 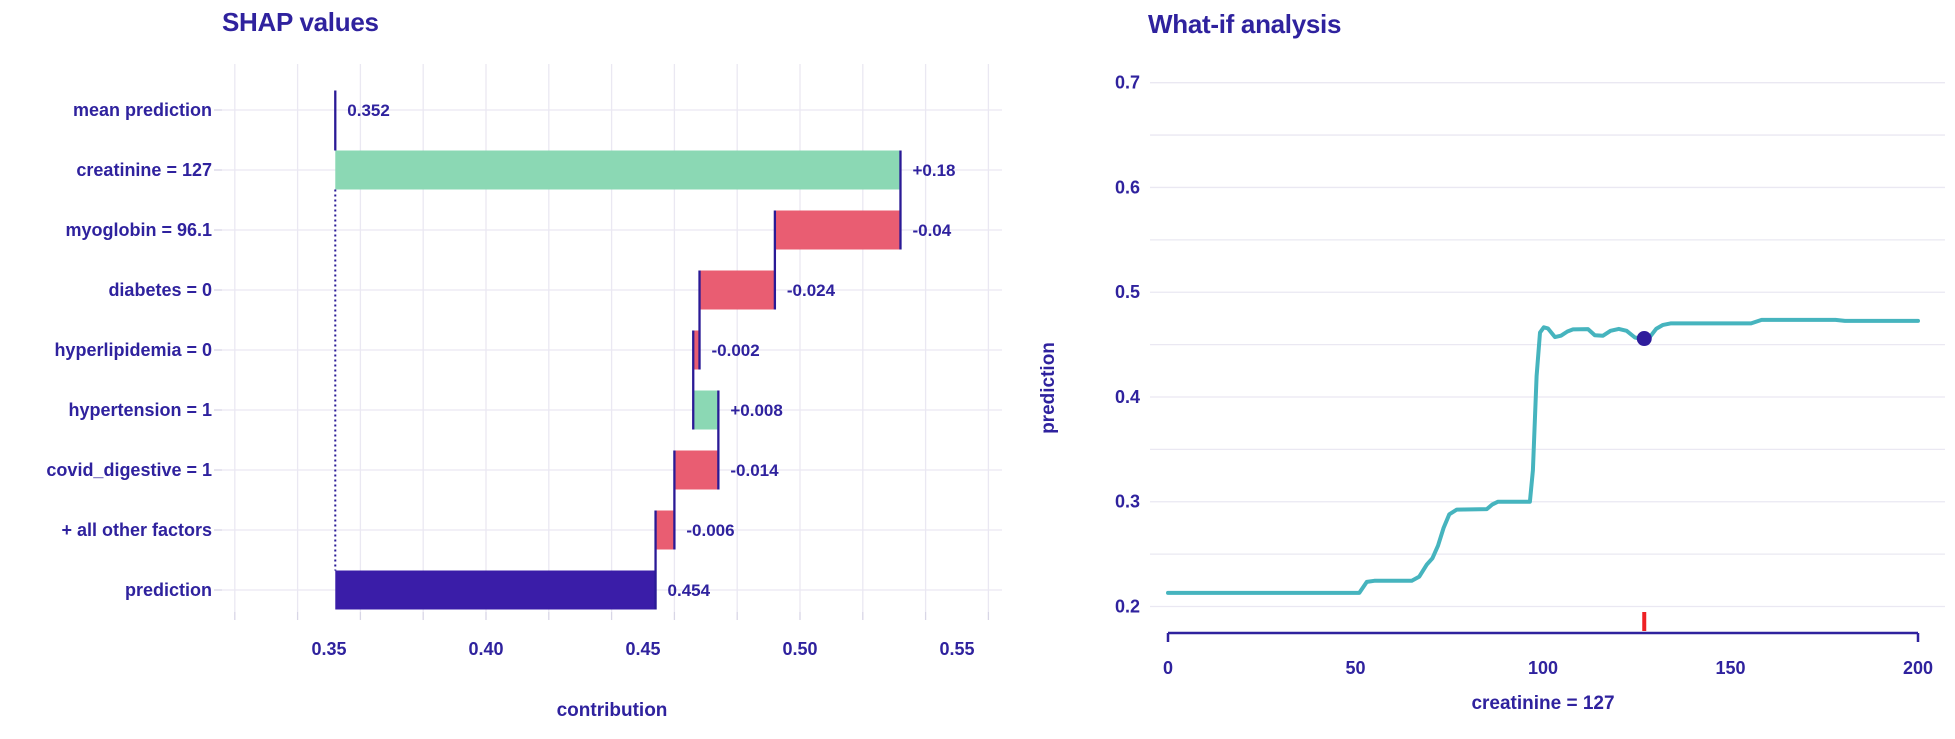 What do you see at coordinates (1168, 668) in the screenshot?
I see `x-tick-label: 0` at bounding box center [1168, 668].